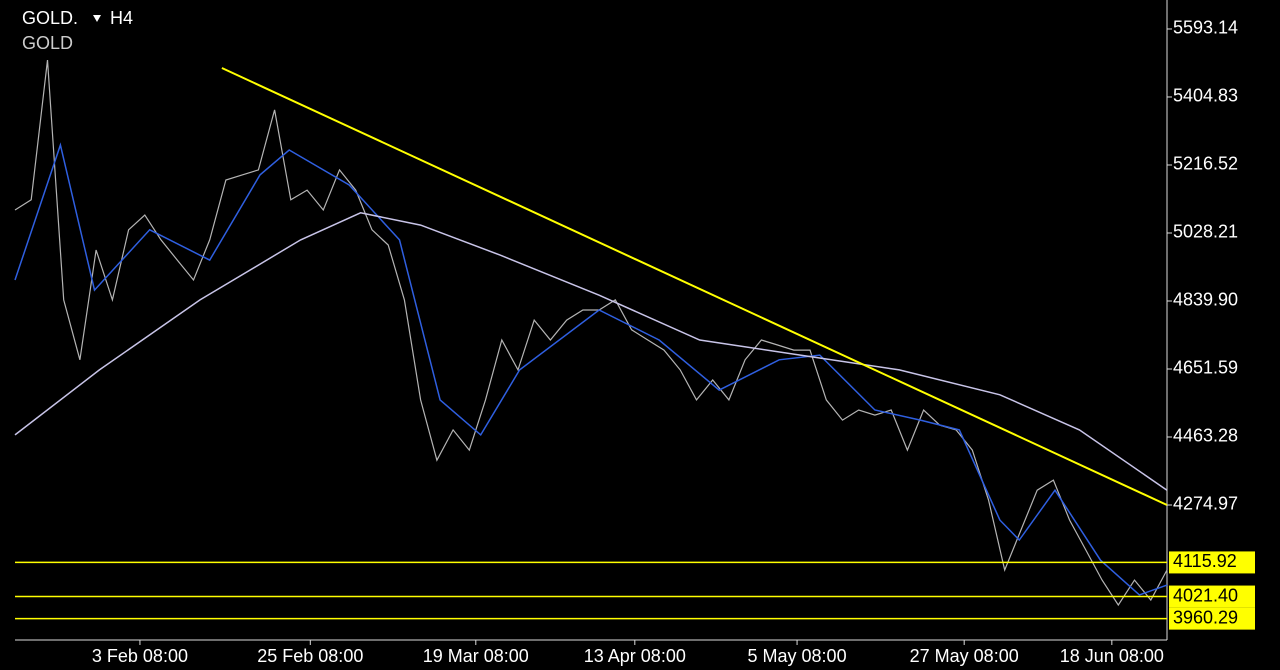 The height and width of the screenshot is (670, 1280). I want to click on y-tick-label: 5216.52, so click(1205, 164).